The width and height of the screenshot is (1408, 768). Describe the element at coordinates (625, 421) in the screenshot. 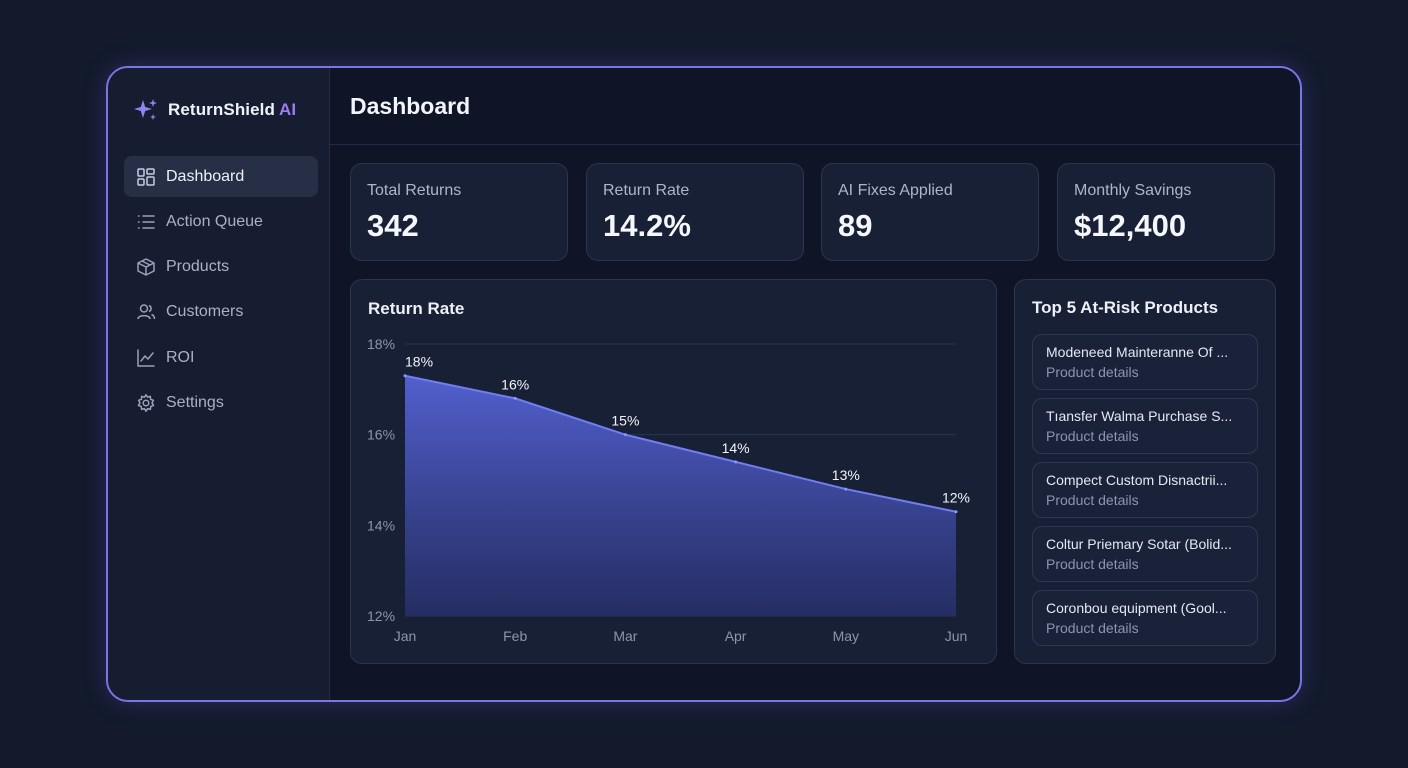

I see `data-label: 15%` at that location.